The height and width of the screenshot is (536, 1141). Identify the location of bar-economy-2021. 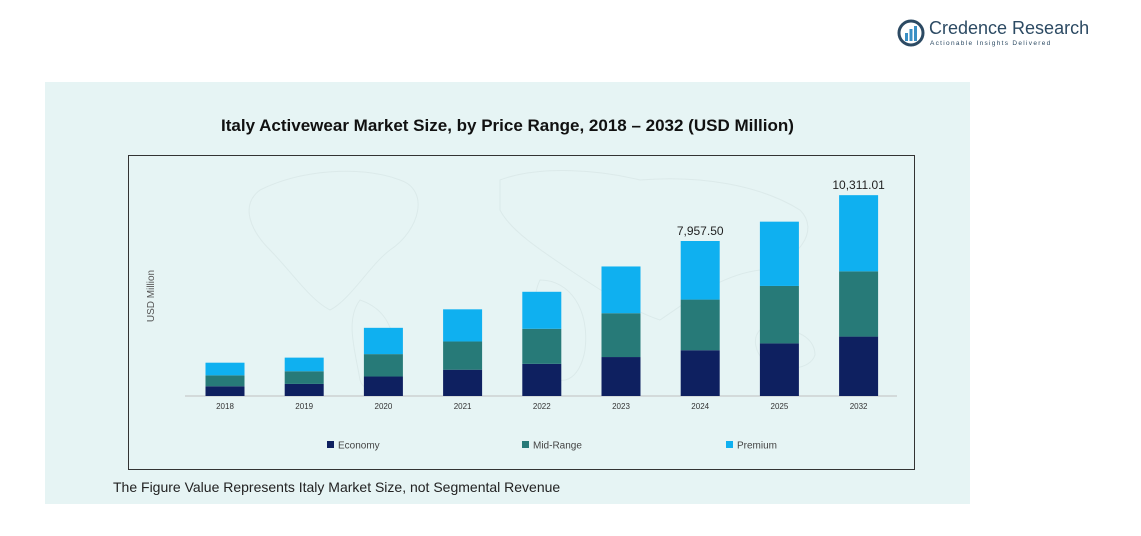
(463, 382).